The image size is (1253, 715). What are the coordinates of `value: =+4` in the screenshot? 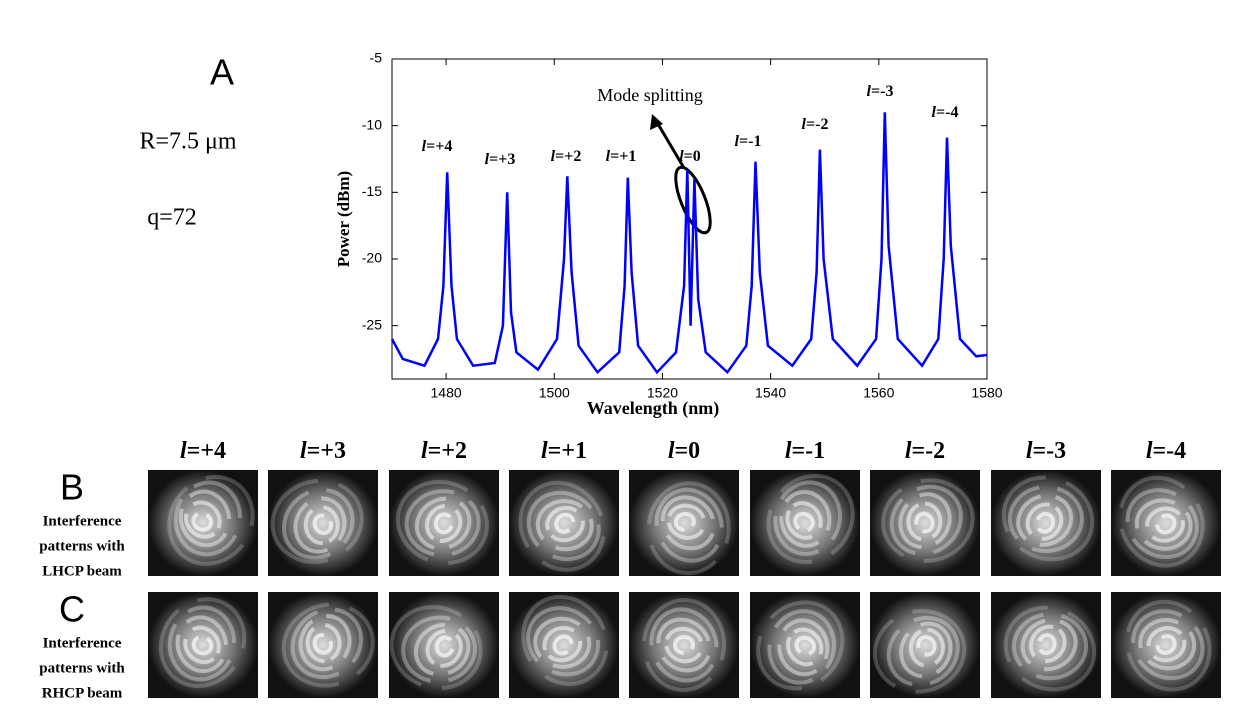 It's located at (206, 451).